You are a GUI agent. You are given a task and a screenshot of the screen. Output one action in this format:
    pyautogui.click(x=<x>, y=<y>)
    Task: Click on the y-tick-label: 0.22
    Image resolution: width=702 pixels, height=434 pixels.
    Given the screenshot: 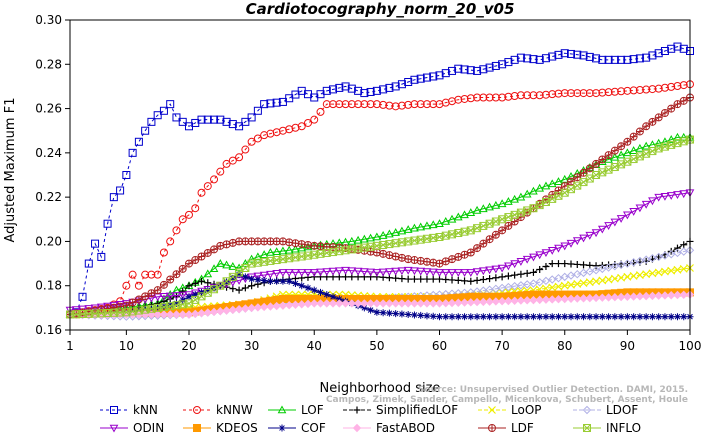 What is the action you would take?
    pyautogui.click(x=48, y=197)
    